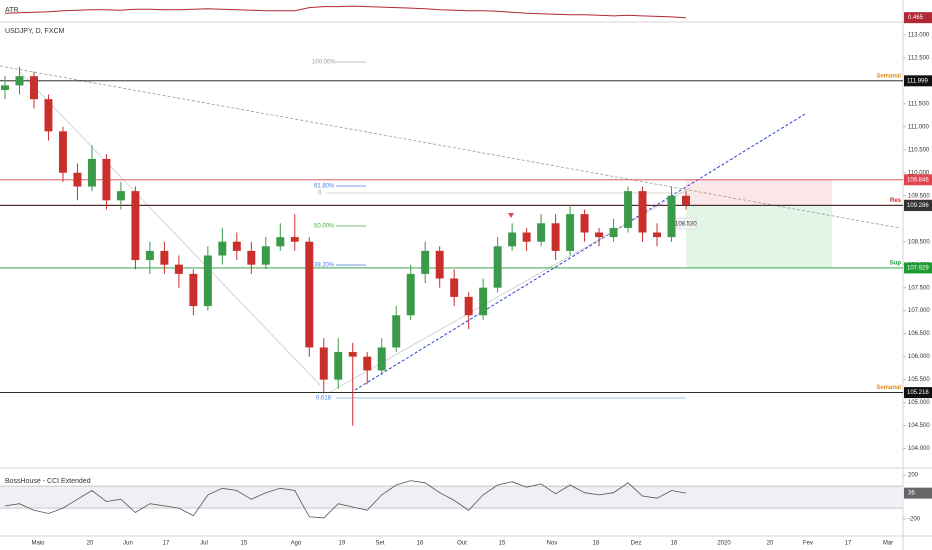 The image size is (932, 550). I want to click on level-tag: Res, so click(896, 201).